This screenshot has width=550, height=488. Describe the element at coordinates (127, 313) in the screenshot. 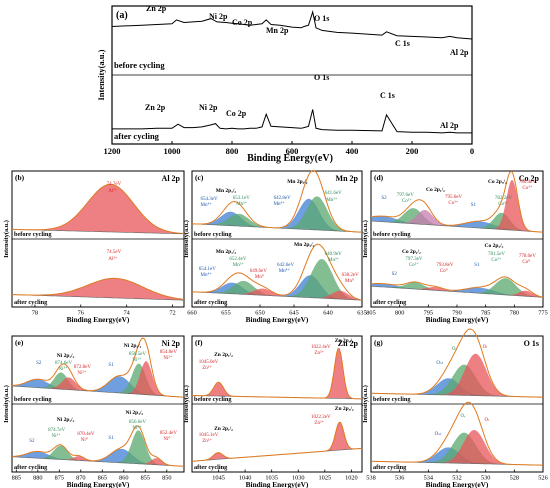

I see `panel-tick-label: 74` at that location.